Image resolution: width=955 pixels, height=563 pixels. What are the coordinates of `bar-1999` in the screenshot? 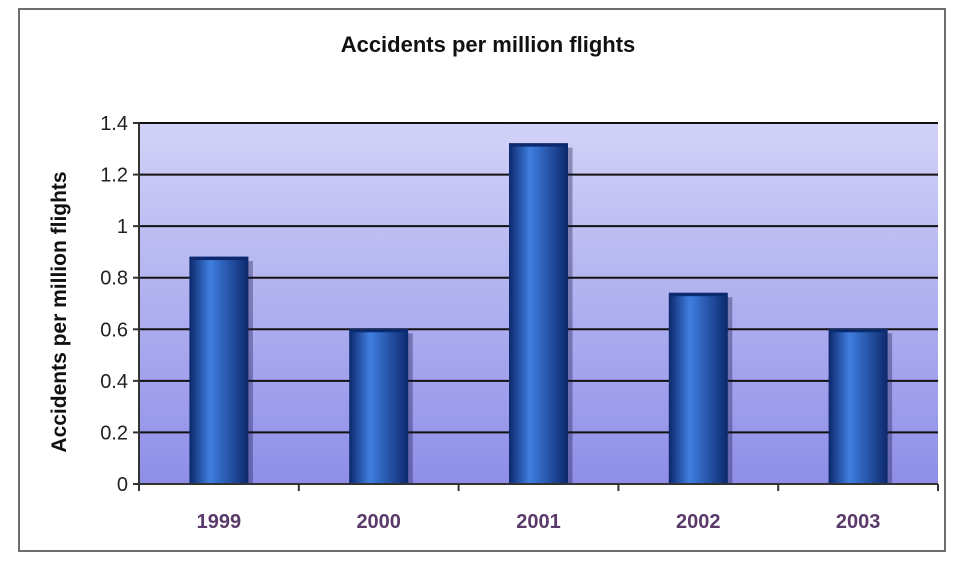 It's located at (219, 370).